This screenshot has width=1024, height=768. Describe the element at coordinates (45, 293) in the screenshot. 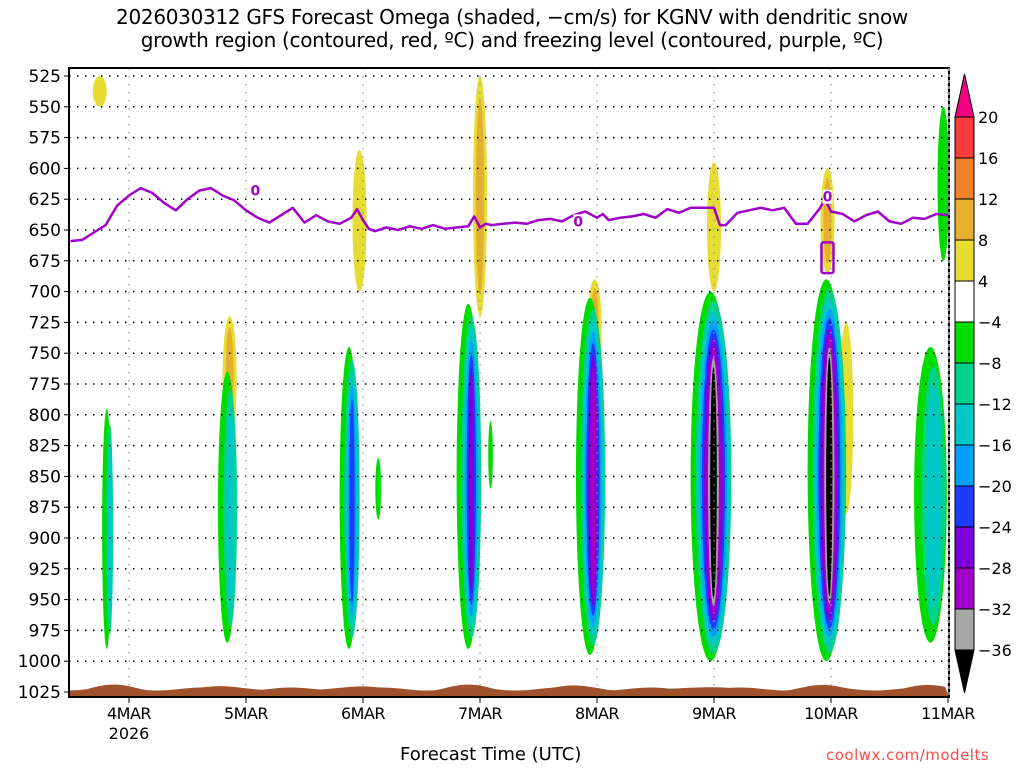

I see `y-tick-label: 700` at that location.